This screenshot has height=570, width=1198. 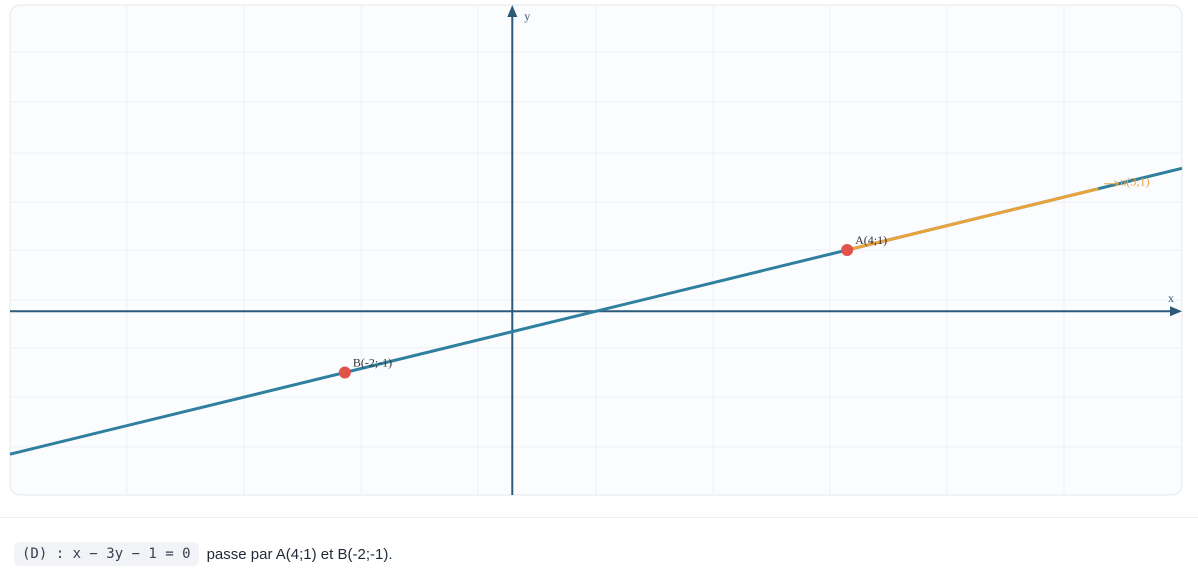 What do you see at coordinates (972, 219) in the screenshot?
I see `vector-u` at bounding box center [972, 219].